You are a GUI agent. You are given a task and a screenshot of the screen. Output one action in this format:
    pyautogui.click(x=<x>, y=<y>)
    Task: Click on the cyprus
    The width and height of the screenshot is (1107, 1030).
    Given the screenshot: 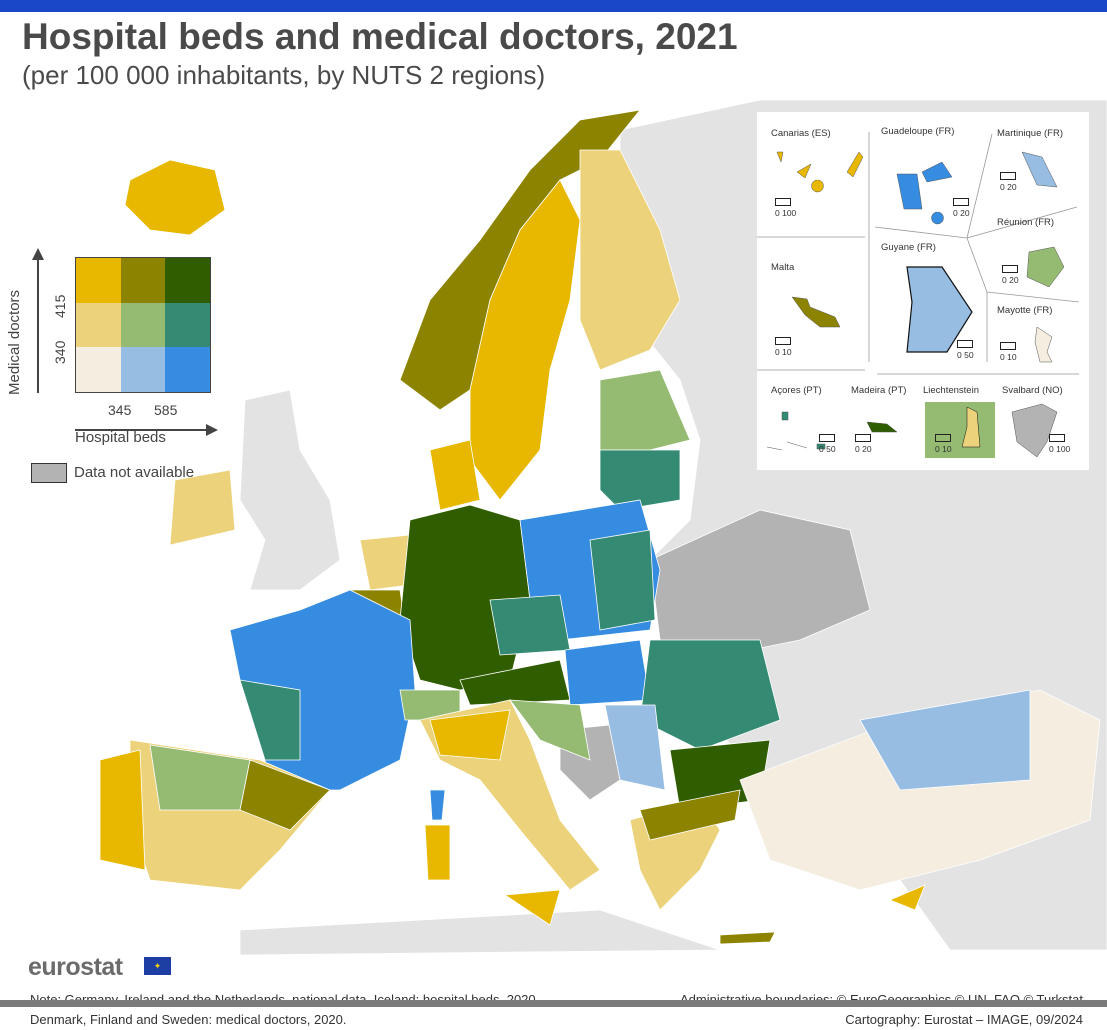 What is the action you would take?
    pyautogui.click(x=907, y=897)
    